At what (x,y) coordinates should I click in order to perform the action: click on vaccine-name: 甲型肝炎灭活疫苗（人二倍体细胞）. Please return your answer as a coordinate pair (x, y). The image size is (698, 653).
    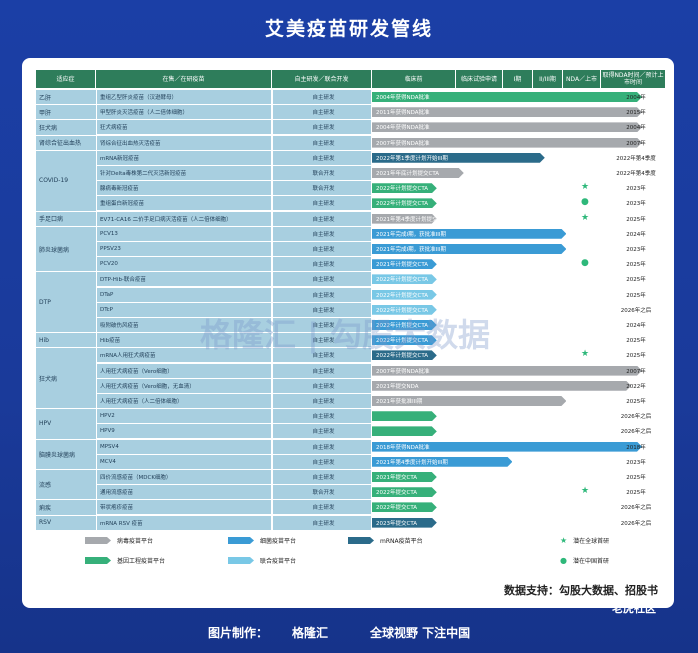
    Looking at the image, I should click on (184, 112).